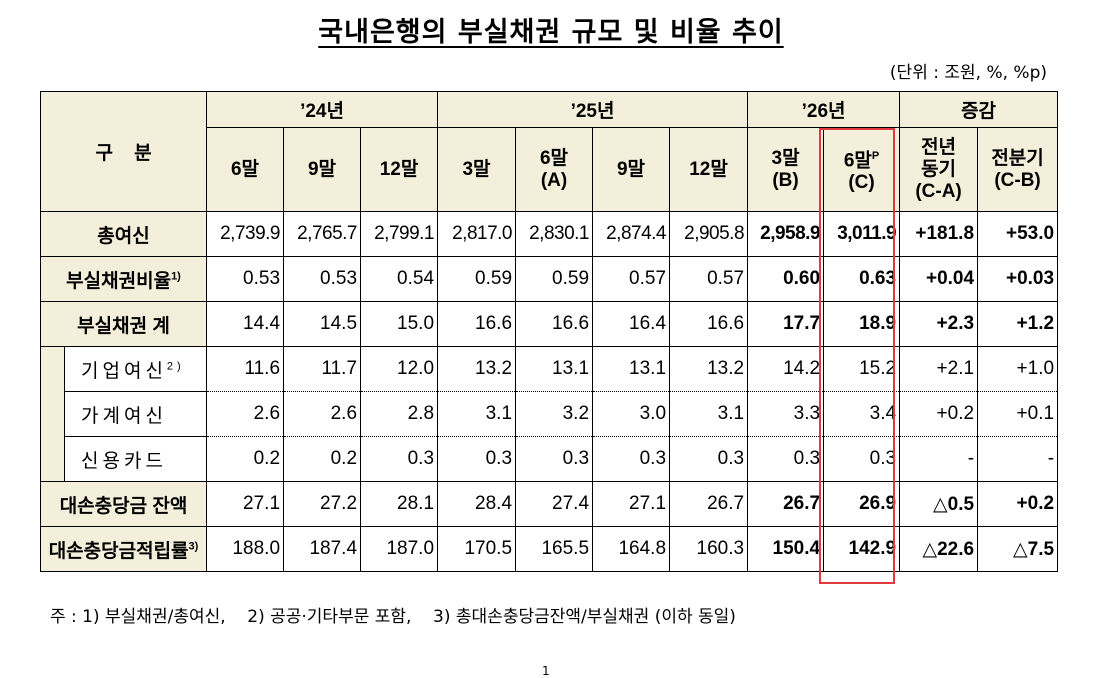 This screenshot has width=1102, height=678. I want to click on row-label-sup: 2), so click(175, 366).